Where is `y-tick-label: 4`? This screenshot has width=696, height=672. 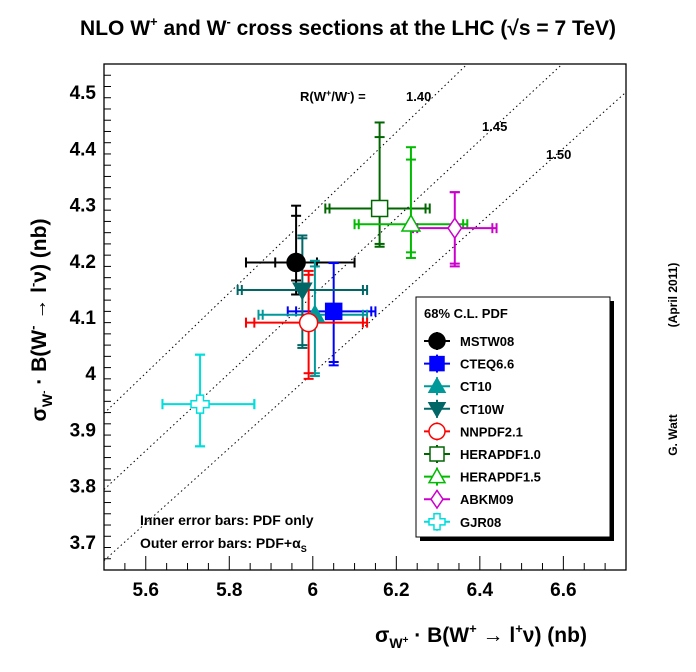 y-tick-label: 4 is located at coordinates (90, 374).